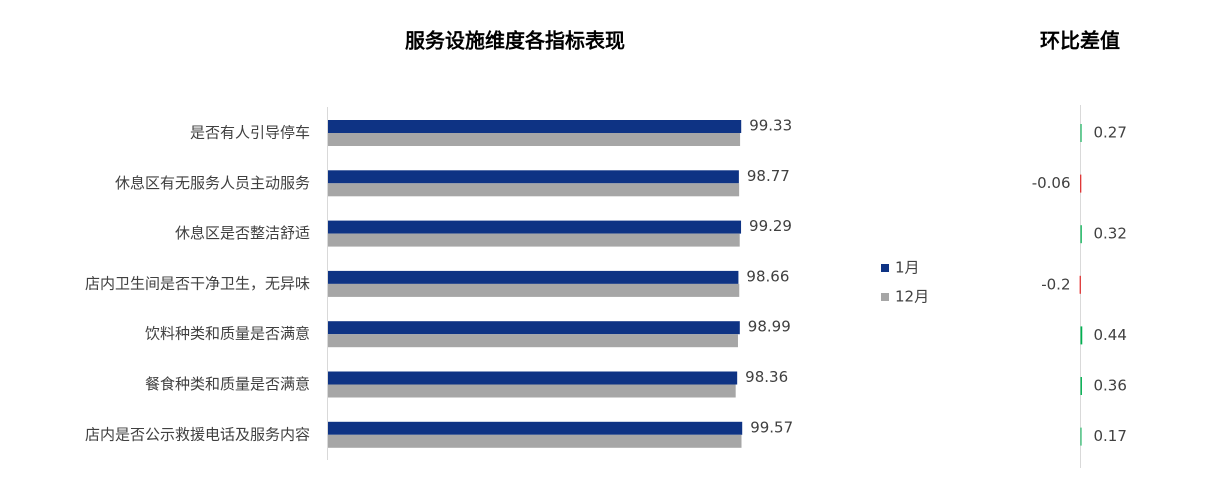  What do you see at coordinates (1110, 133) in the screenshot?
I see `value-label: 0.27` at bounding box center [1110, 133].